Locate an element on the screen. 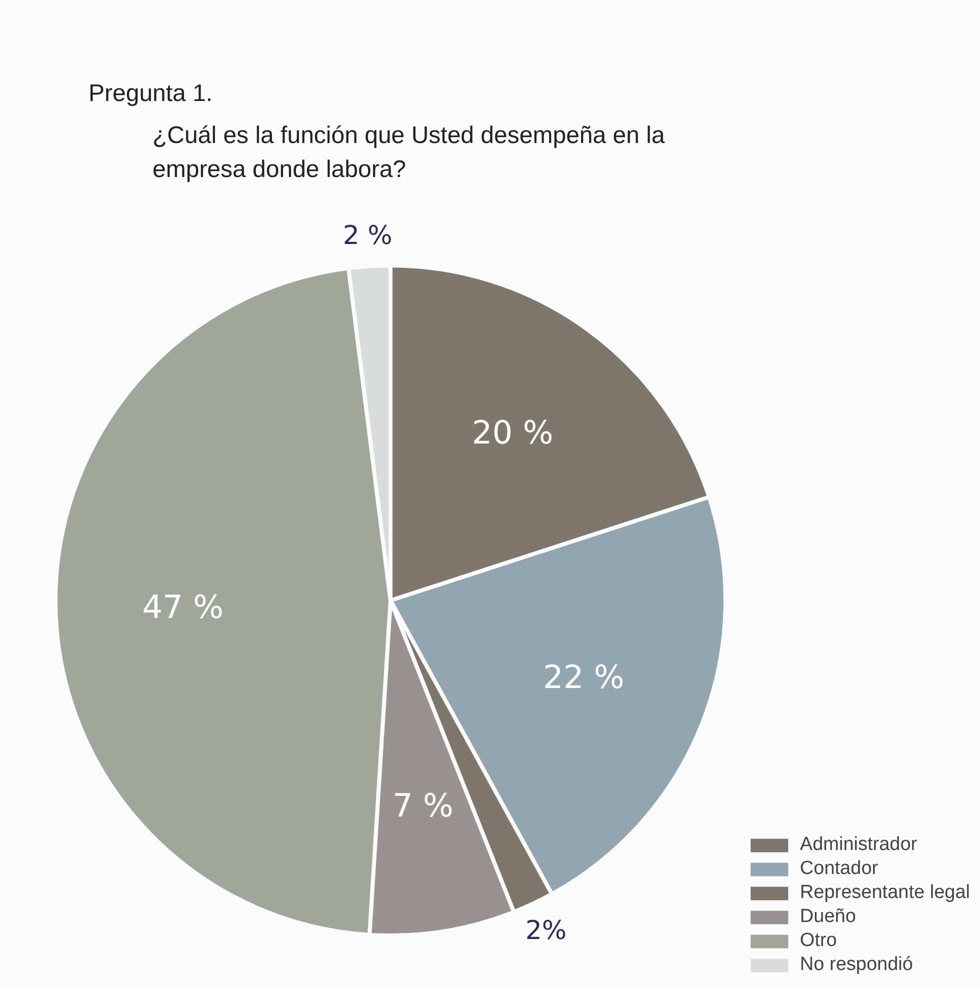  legend-label: Representante legal is located at coordinates (885, 893).